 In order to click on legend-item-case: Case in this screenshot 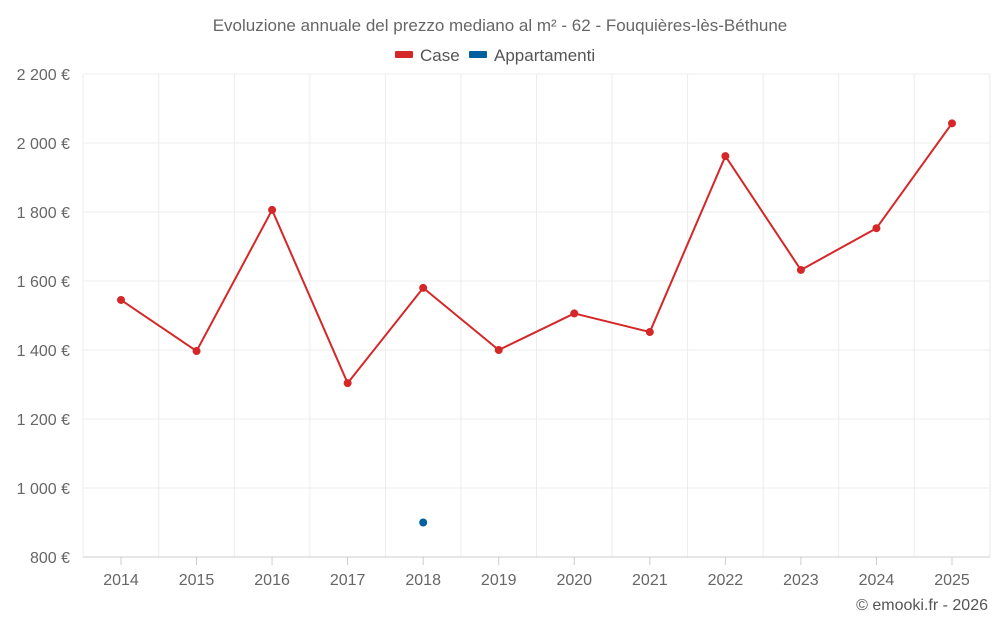, I will do `click(427, 55)`.